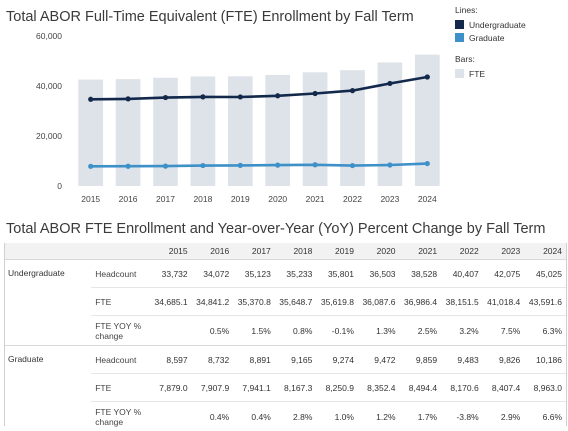  I want to click on table-cell, so click(171, 416).